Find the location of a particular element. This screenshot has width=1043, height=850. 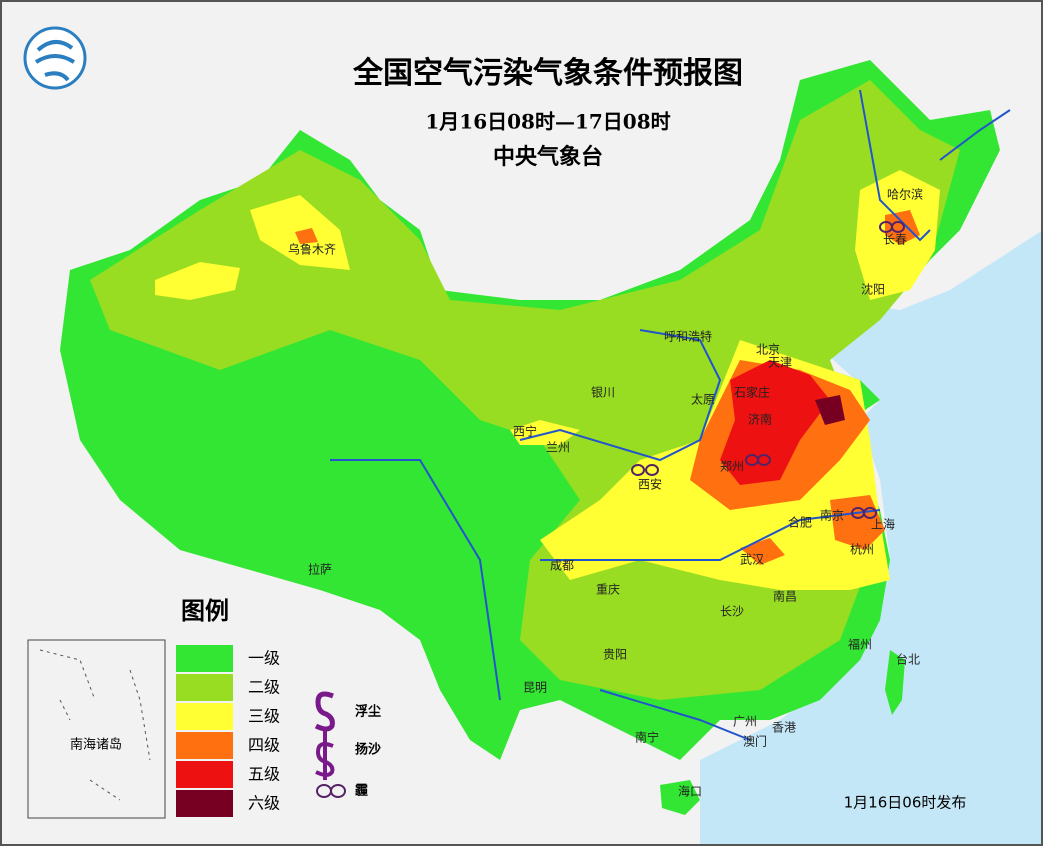

city-label: 海口 is located at coordinates (690, 791).